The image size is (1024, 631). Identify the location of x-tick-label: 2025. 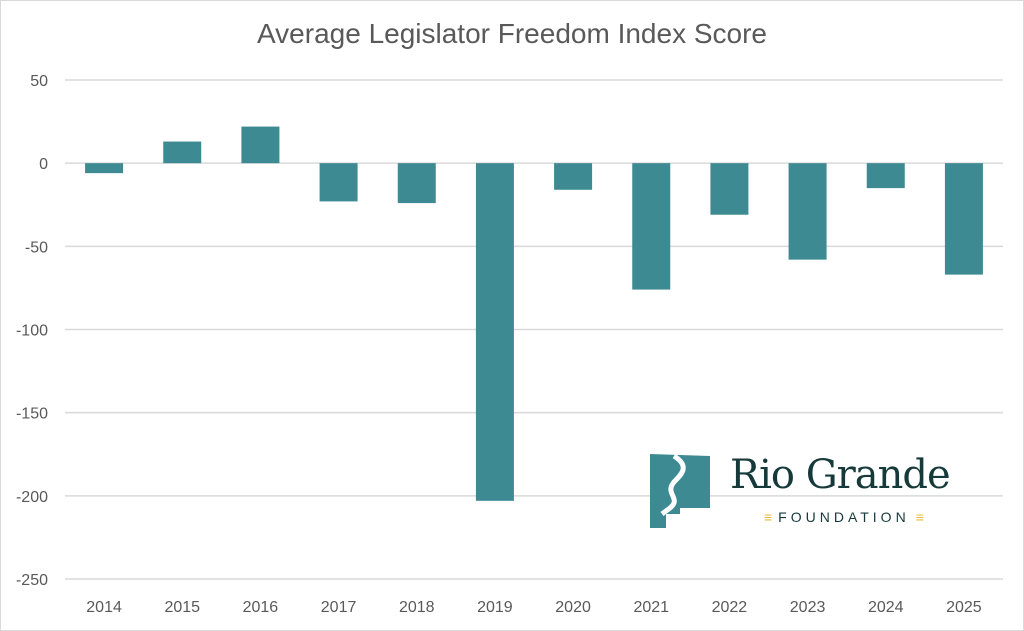
(964, 607).